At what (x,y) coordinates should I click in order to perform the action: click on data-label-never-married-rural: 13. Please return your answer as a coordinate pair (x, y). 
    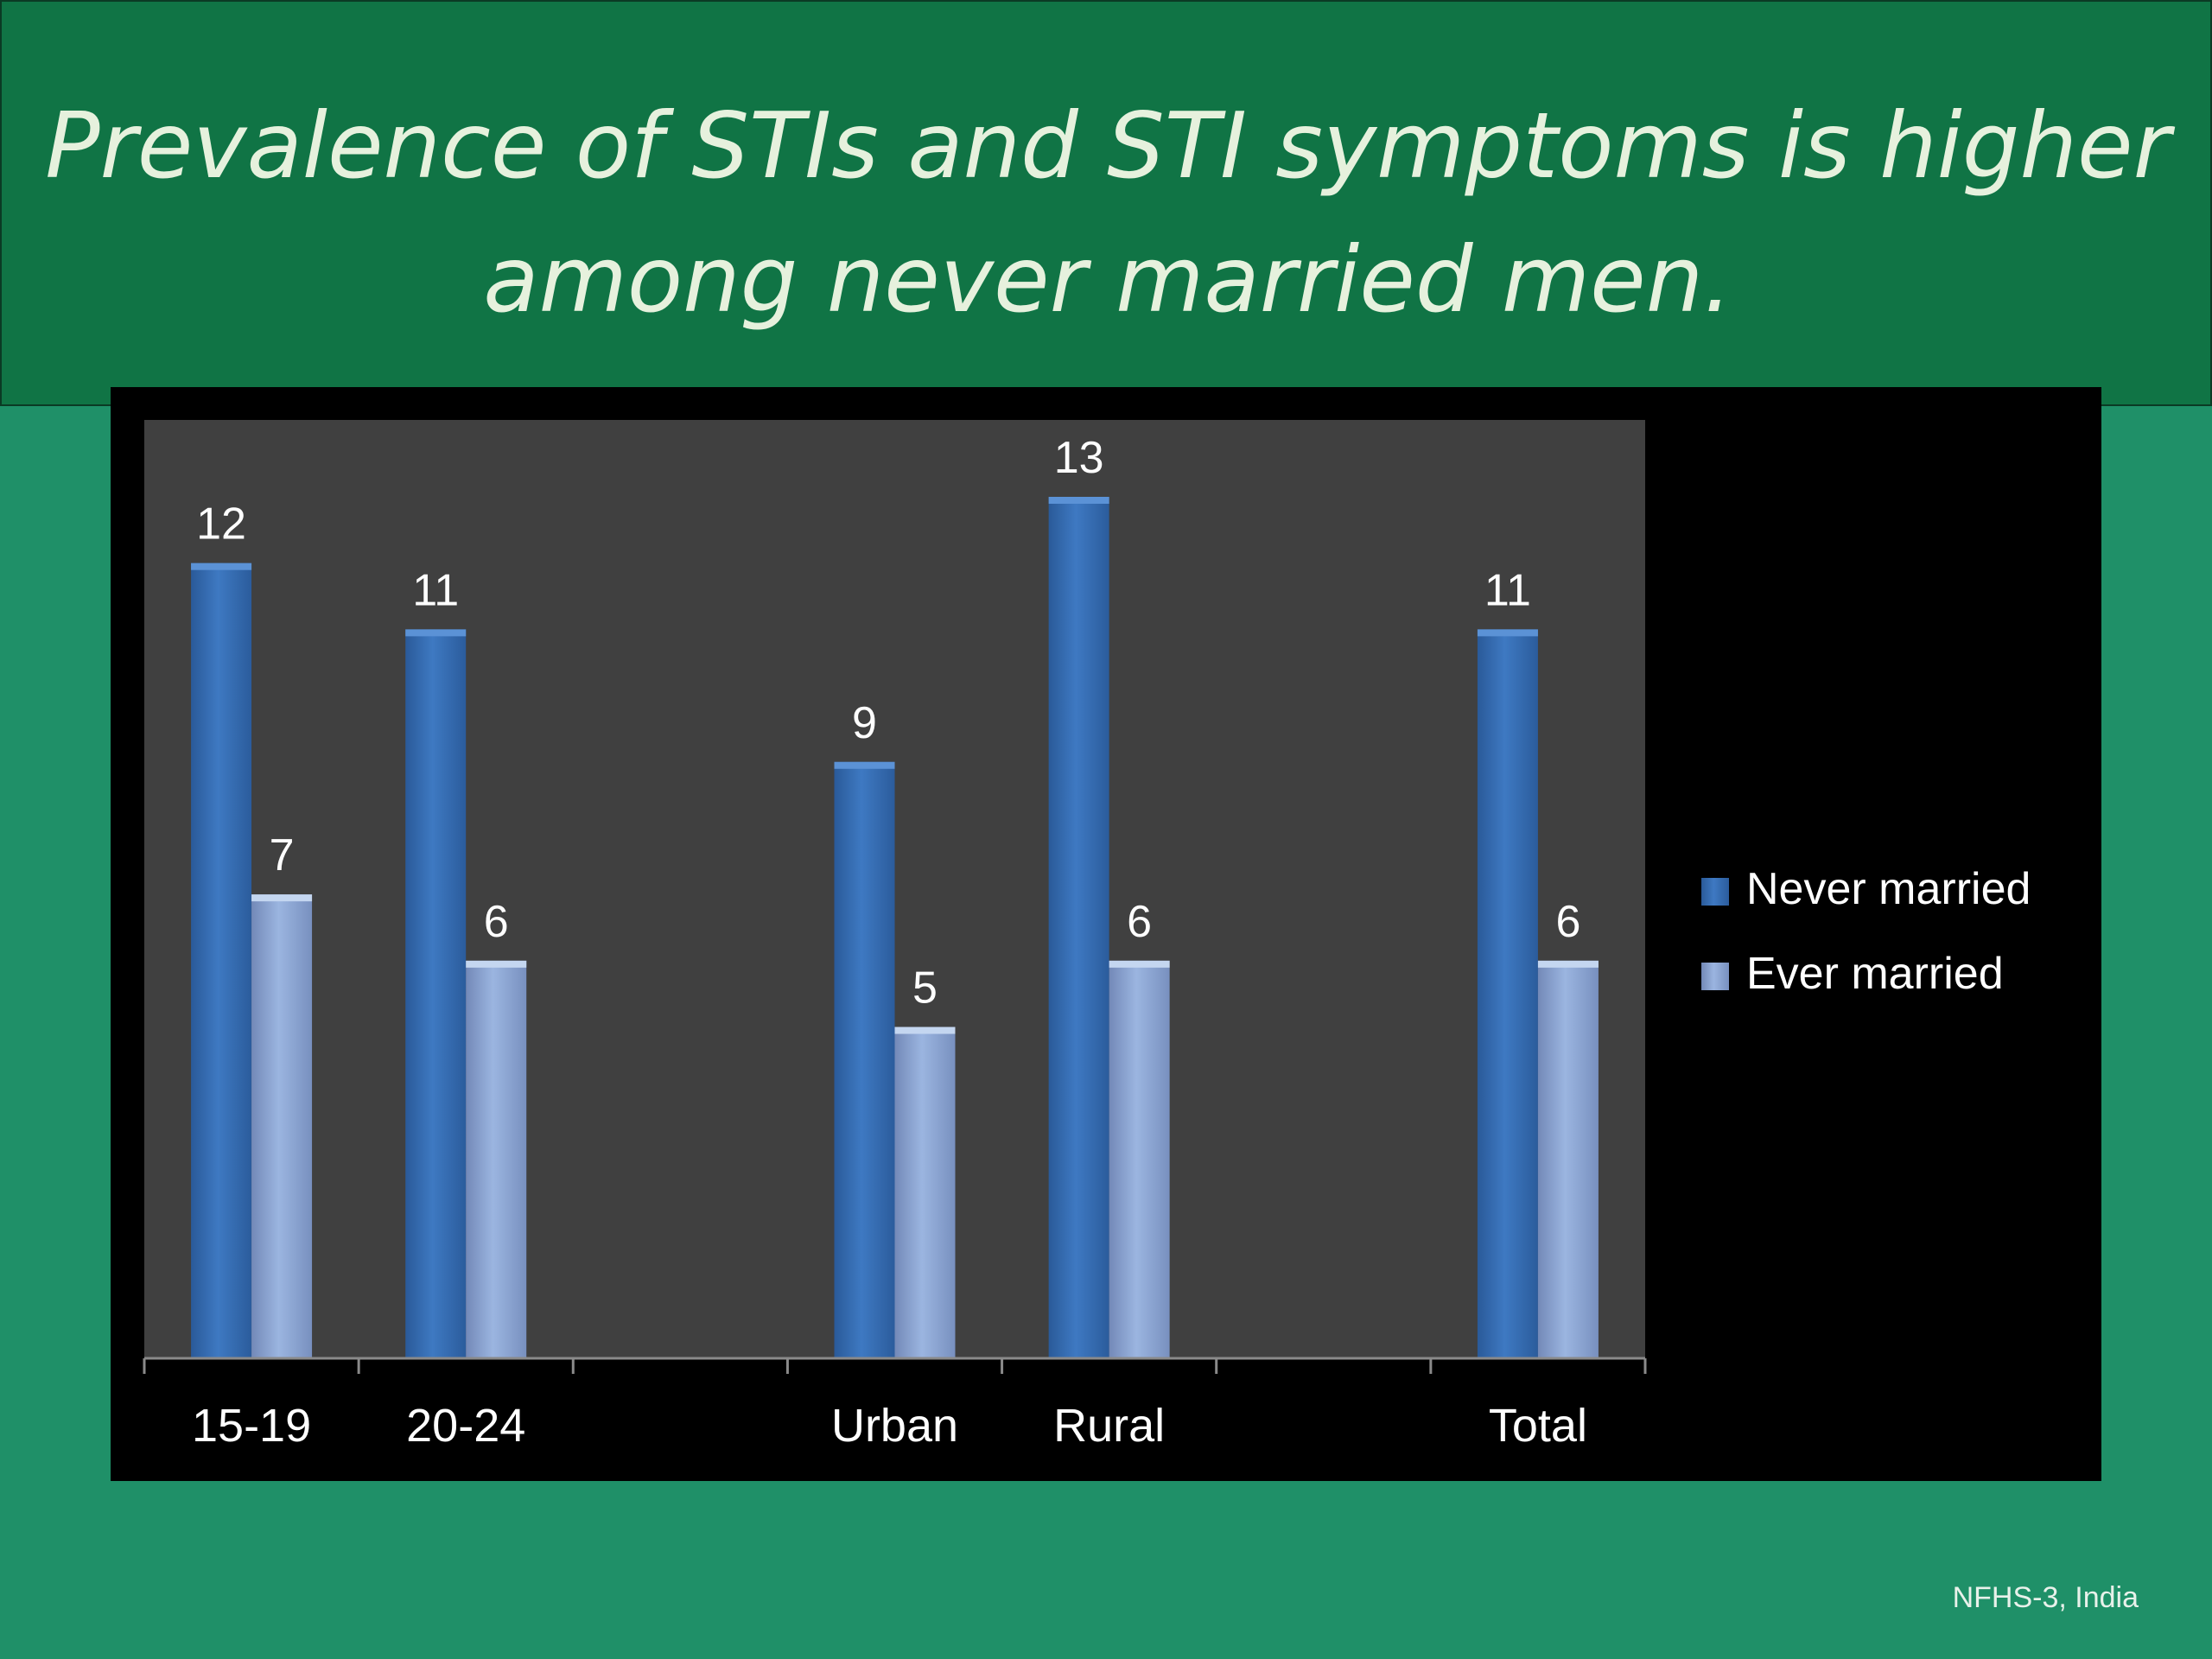
    Looking at the image, I should click on (1079, 458).